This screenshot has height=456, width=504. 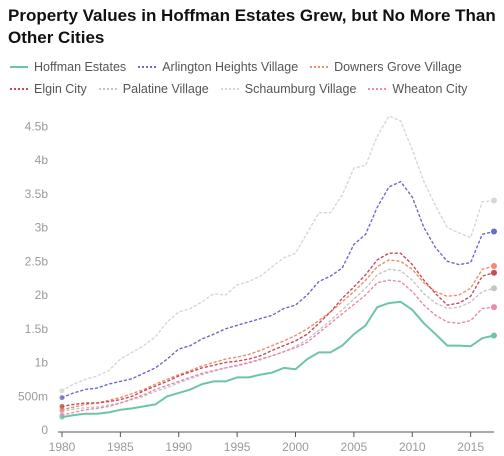 I want to click on y-tick-label: 2b, so click(x=42, y=295).